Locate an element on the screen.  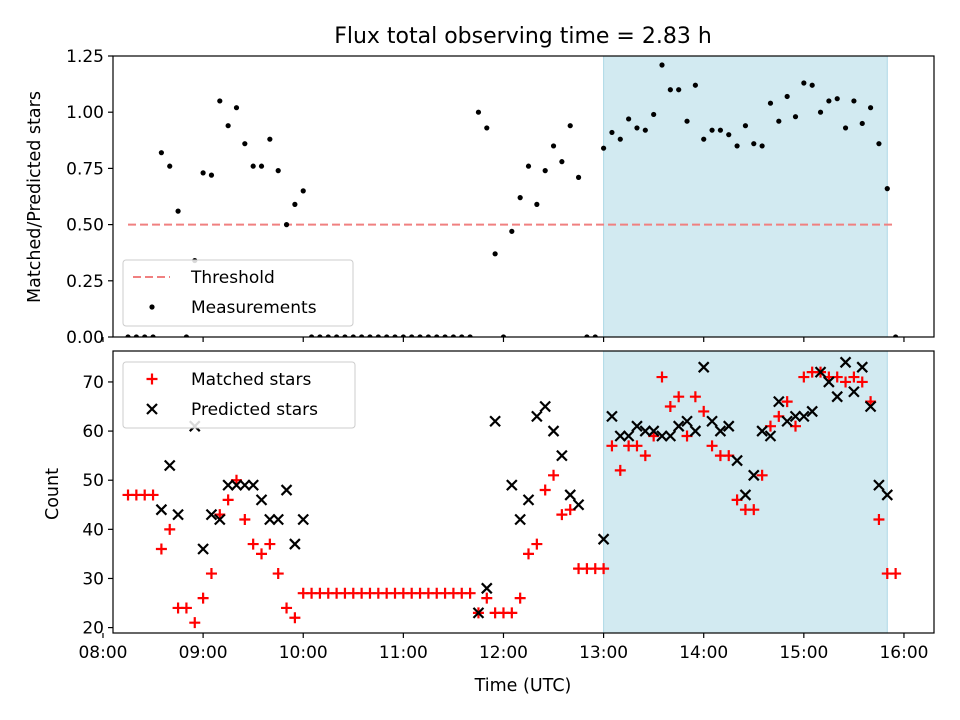
bottom-highlight-span is located at coordinates (745, 492).